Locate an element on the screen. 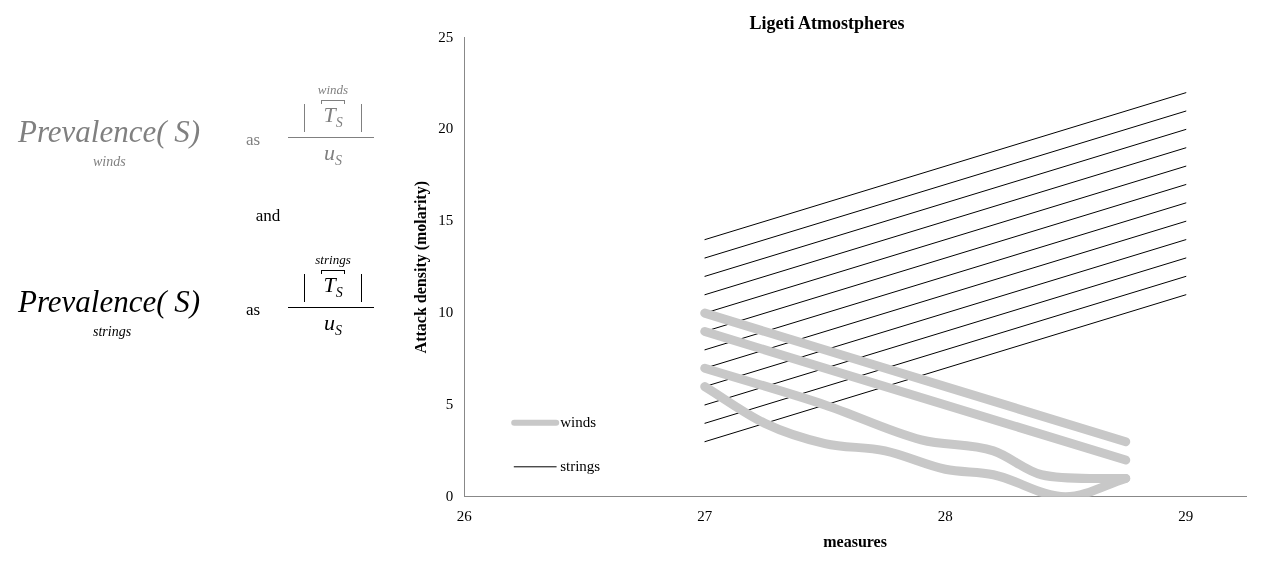  y-tick-label: 15 is located at coordinates (446, 220).